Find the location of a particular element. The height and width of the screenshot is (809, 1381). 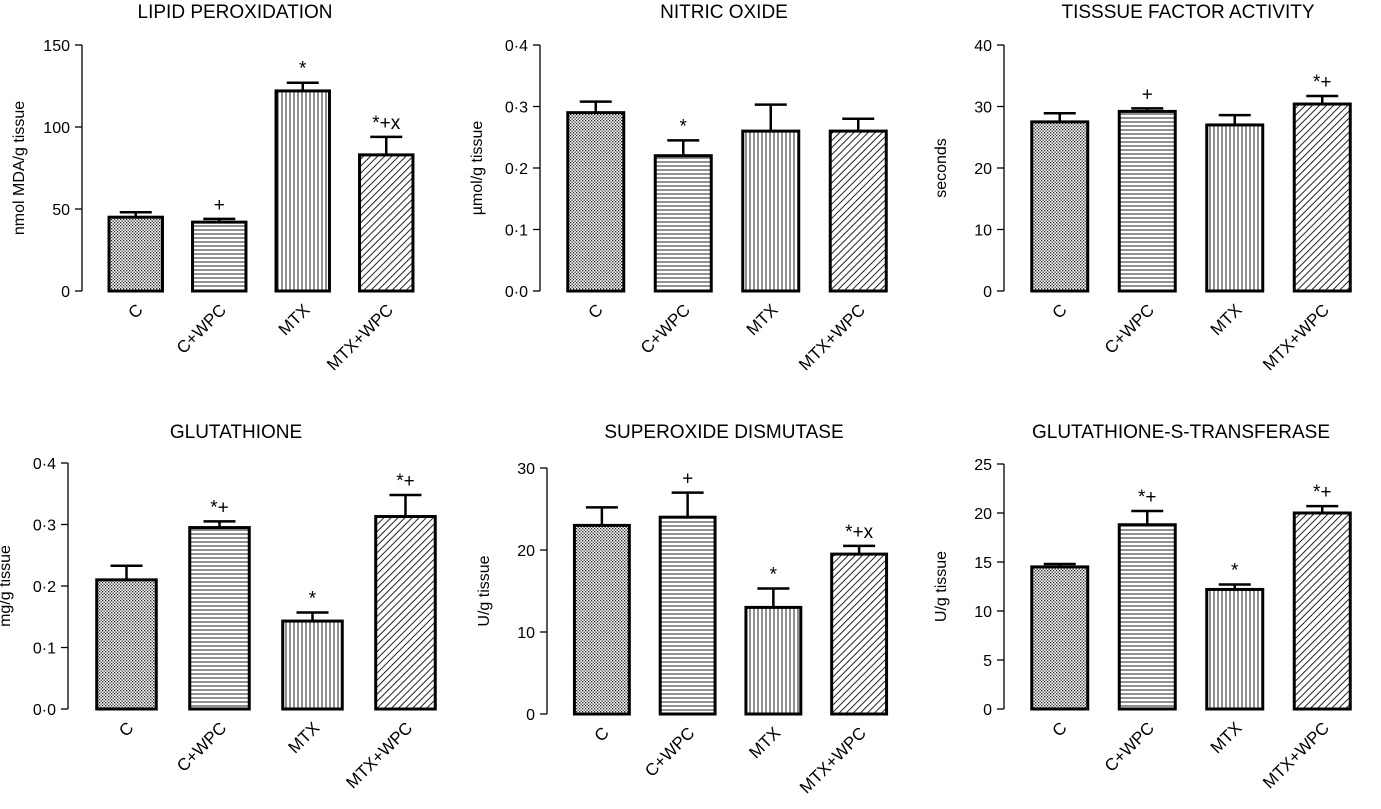

y-tick-label: 150 is located at coordinates (56, 46).